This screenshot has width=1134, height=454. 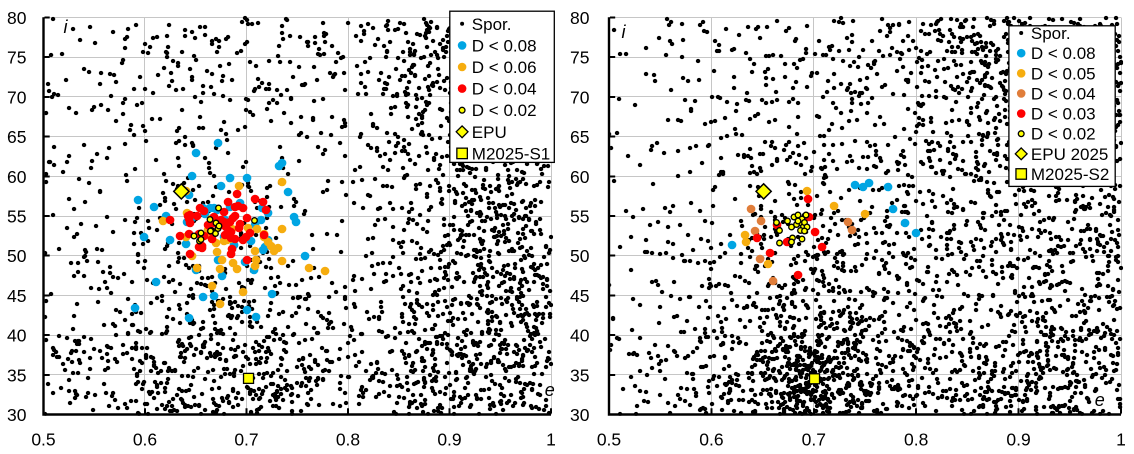 What do you see at coordinates (1063, 73) in the screenshot?
I see `svg-text: D < 0.05` at bounding box center [1063, 73].